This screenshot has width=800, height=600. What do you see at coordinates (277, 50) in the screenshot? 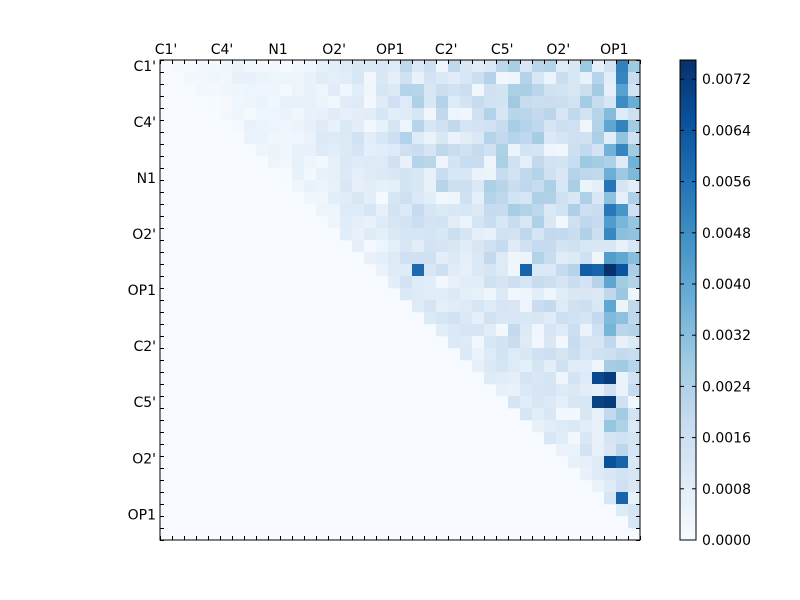
I see `x-tick-label: N1` at bounding box center [277, 50].